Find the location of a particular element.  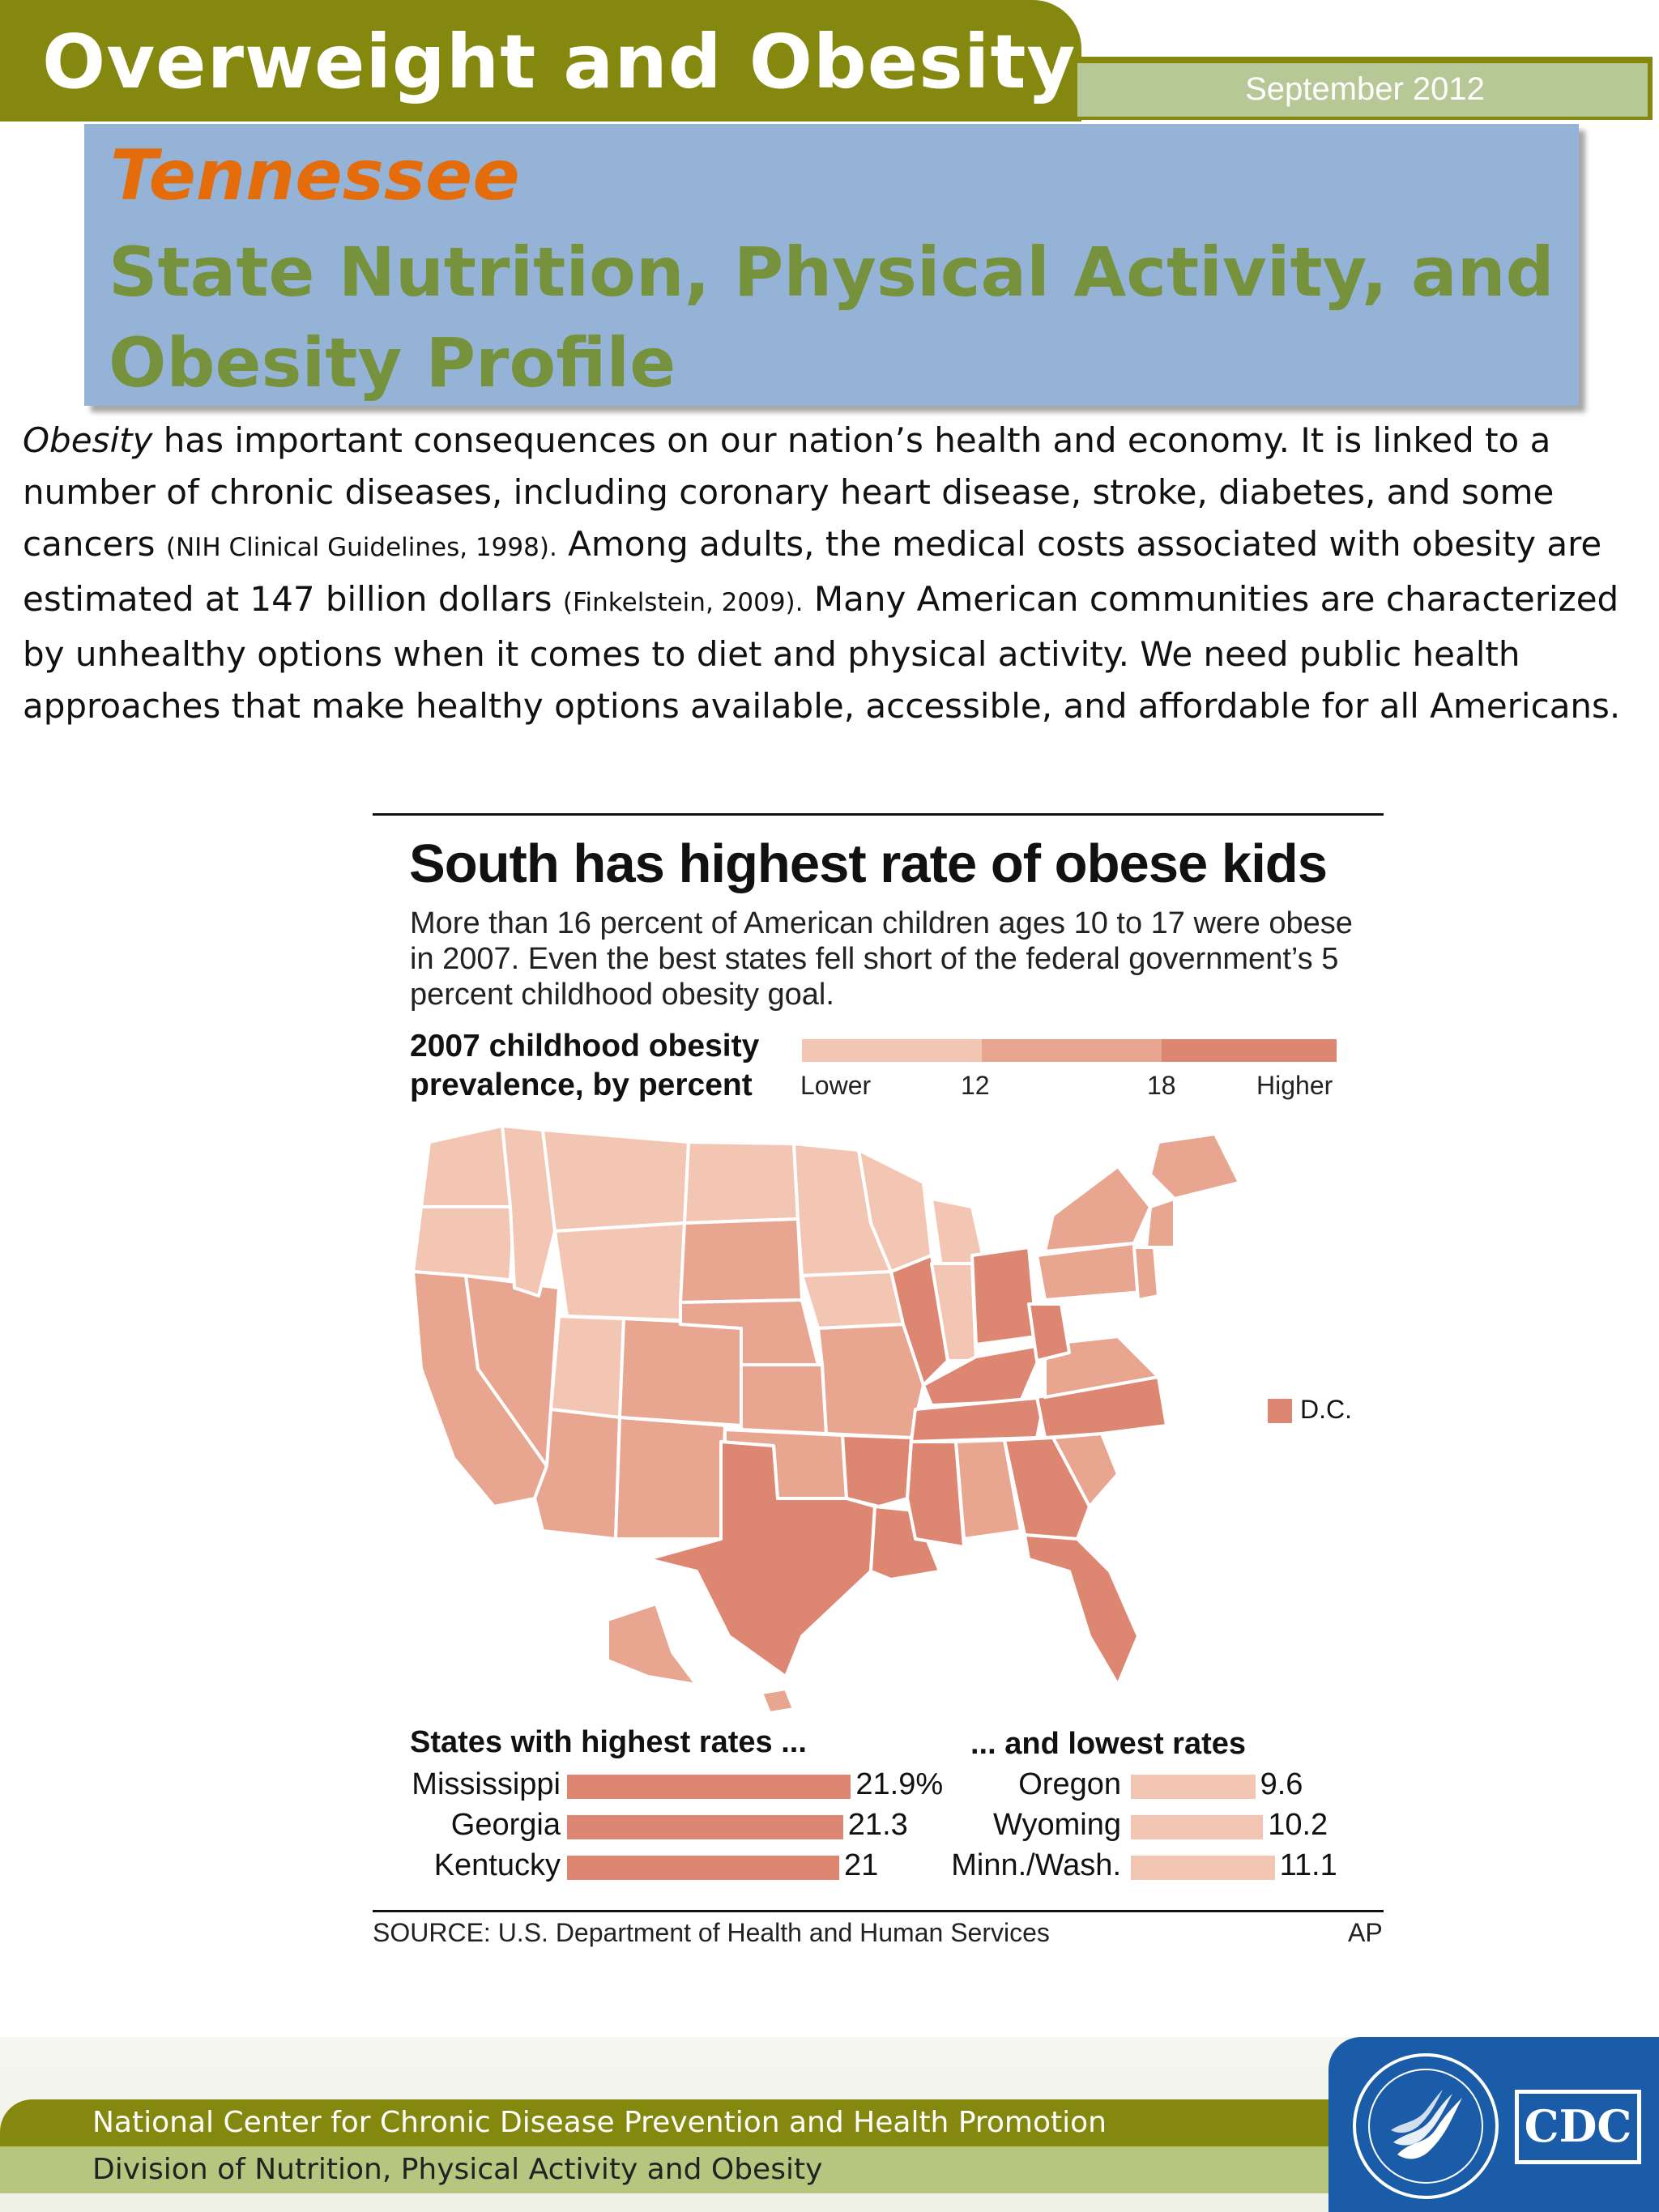

map-state-west-virginia is located at coordinates (1049, 1332).